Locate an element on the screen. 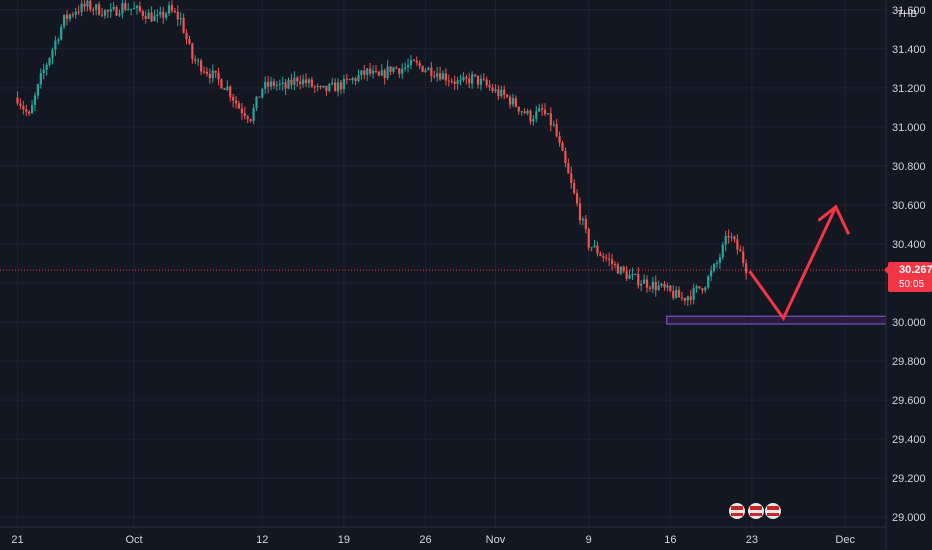 This screenshot has width=932, height=550. projection-arrow-line is located at coordinates (793, 264).